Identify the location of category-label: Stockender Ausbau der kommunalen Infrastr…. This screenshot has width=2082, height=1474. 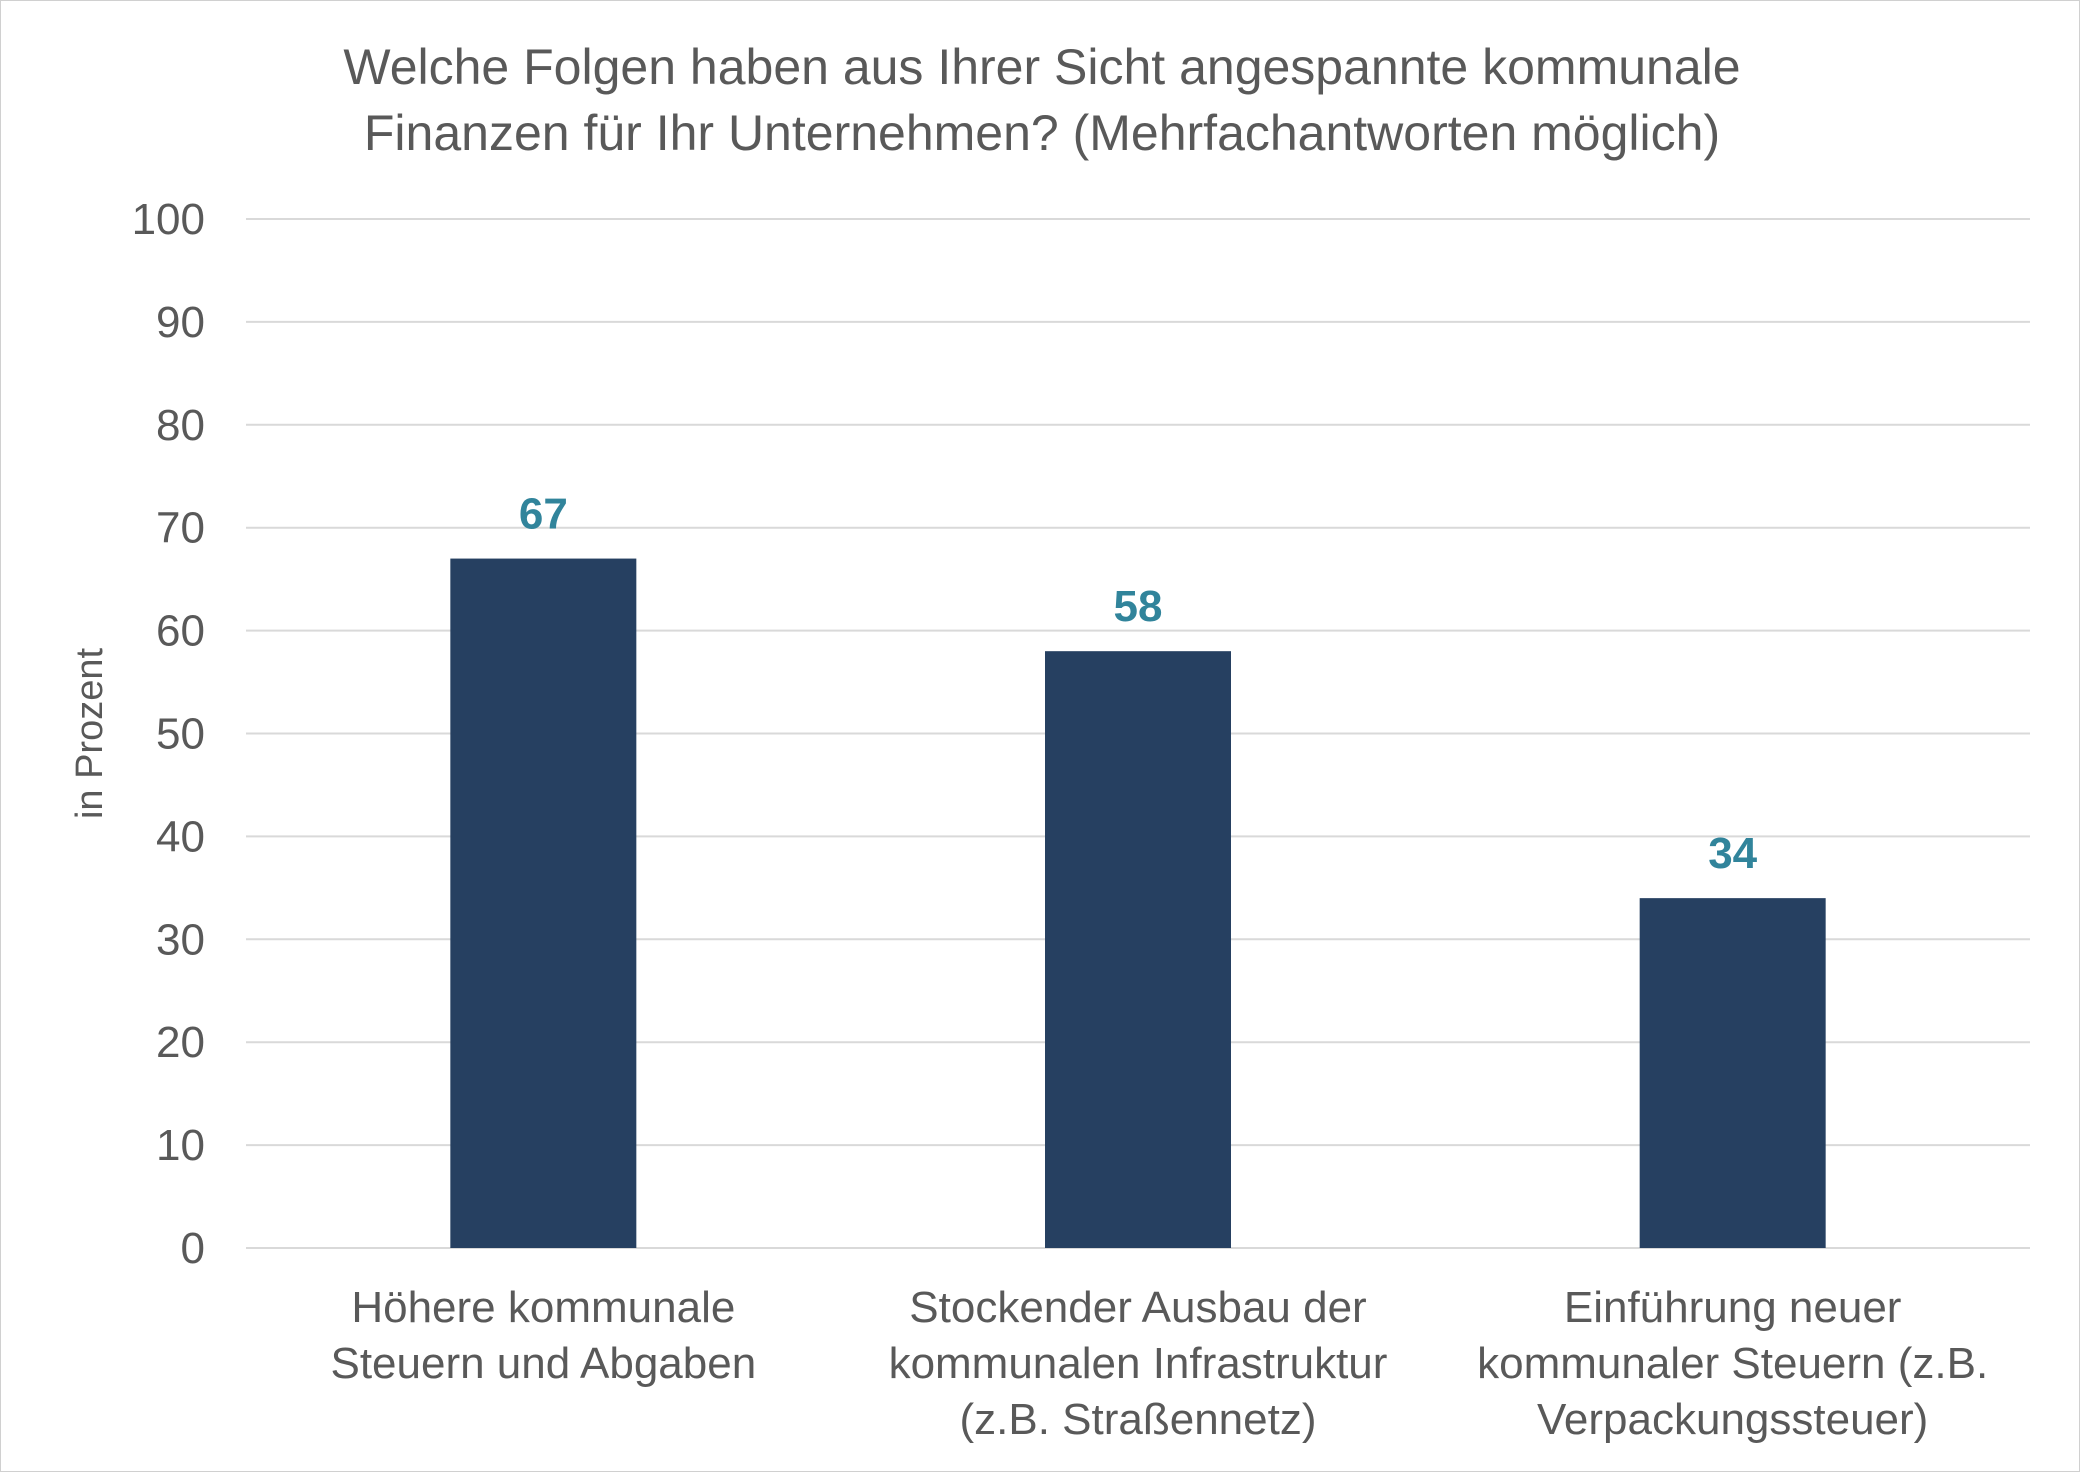
(1138, 1363).